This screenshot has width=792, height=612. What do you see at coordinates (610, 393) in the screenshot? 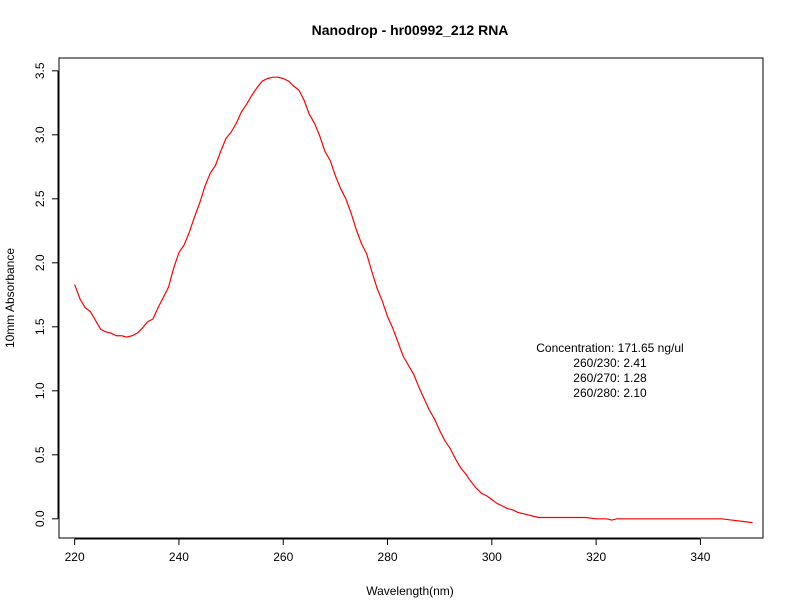
I see `annotation-line: 260/280: 2.10` at bounding box center [610, 393].